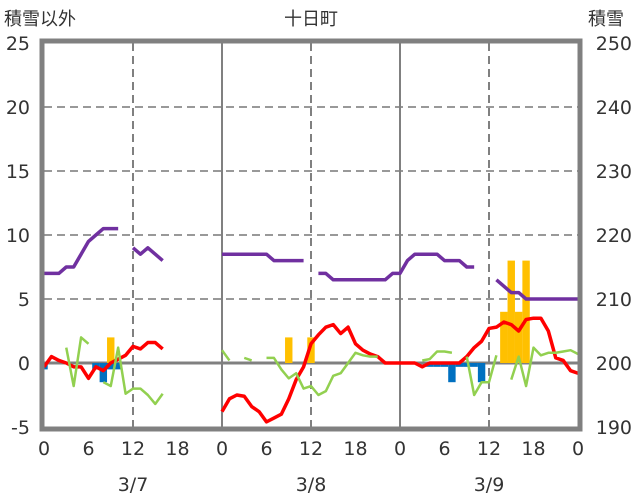 The image size is (636, 501). Describe the element at coordinates (311, 263) in the screenshot. I see `snow_depth-line` at that location.